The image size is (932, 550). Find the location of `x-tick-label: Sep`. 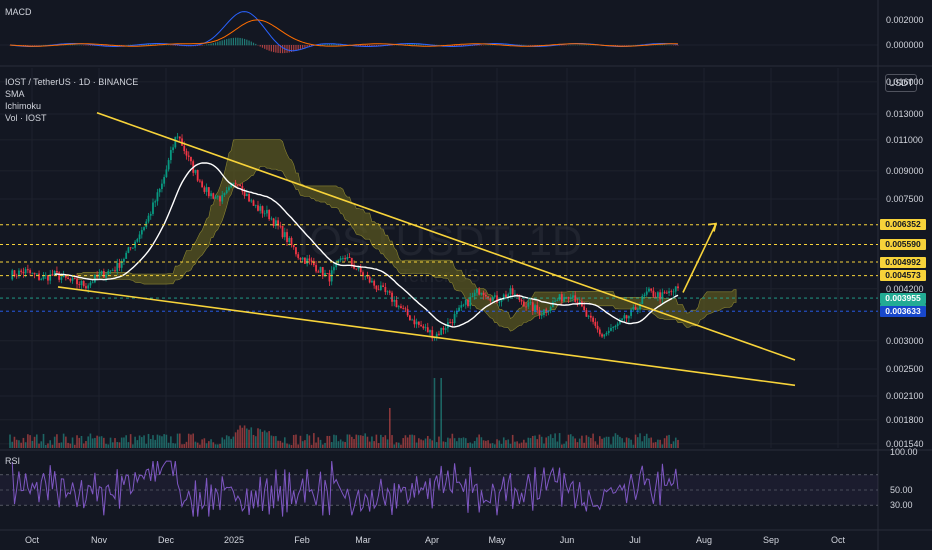

x-tick-label: Sep is located at coordinates (770, 540).